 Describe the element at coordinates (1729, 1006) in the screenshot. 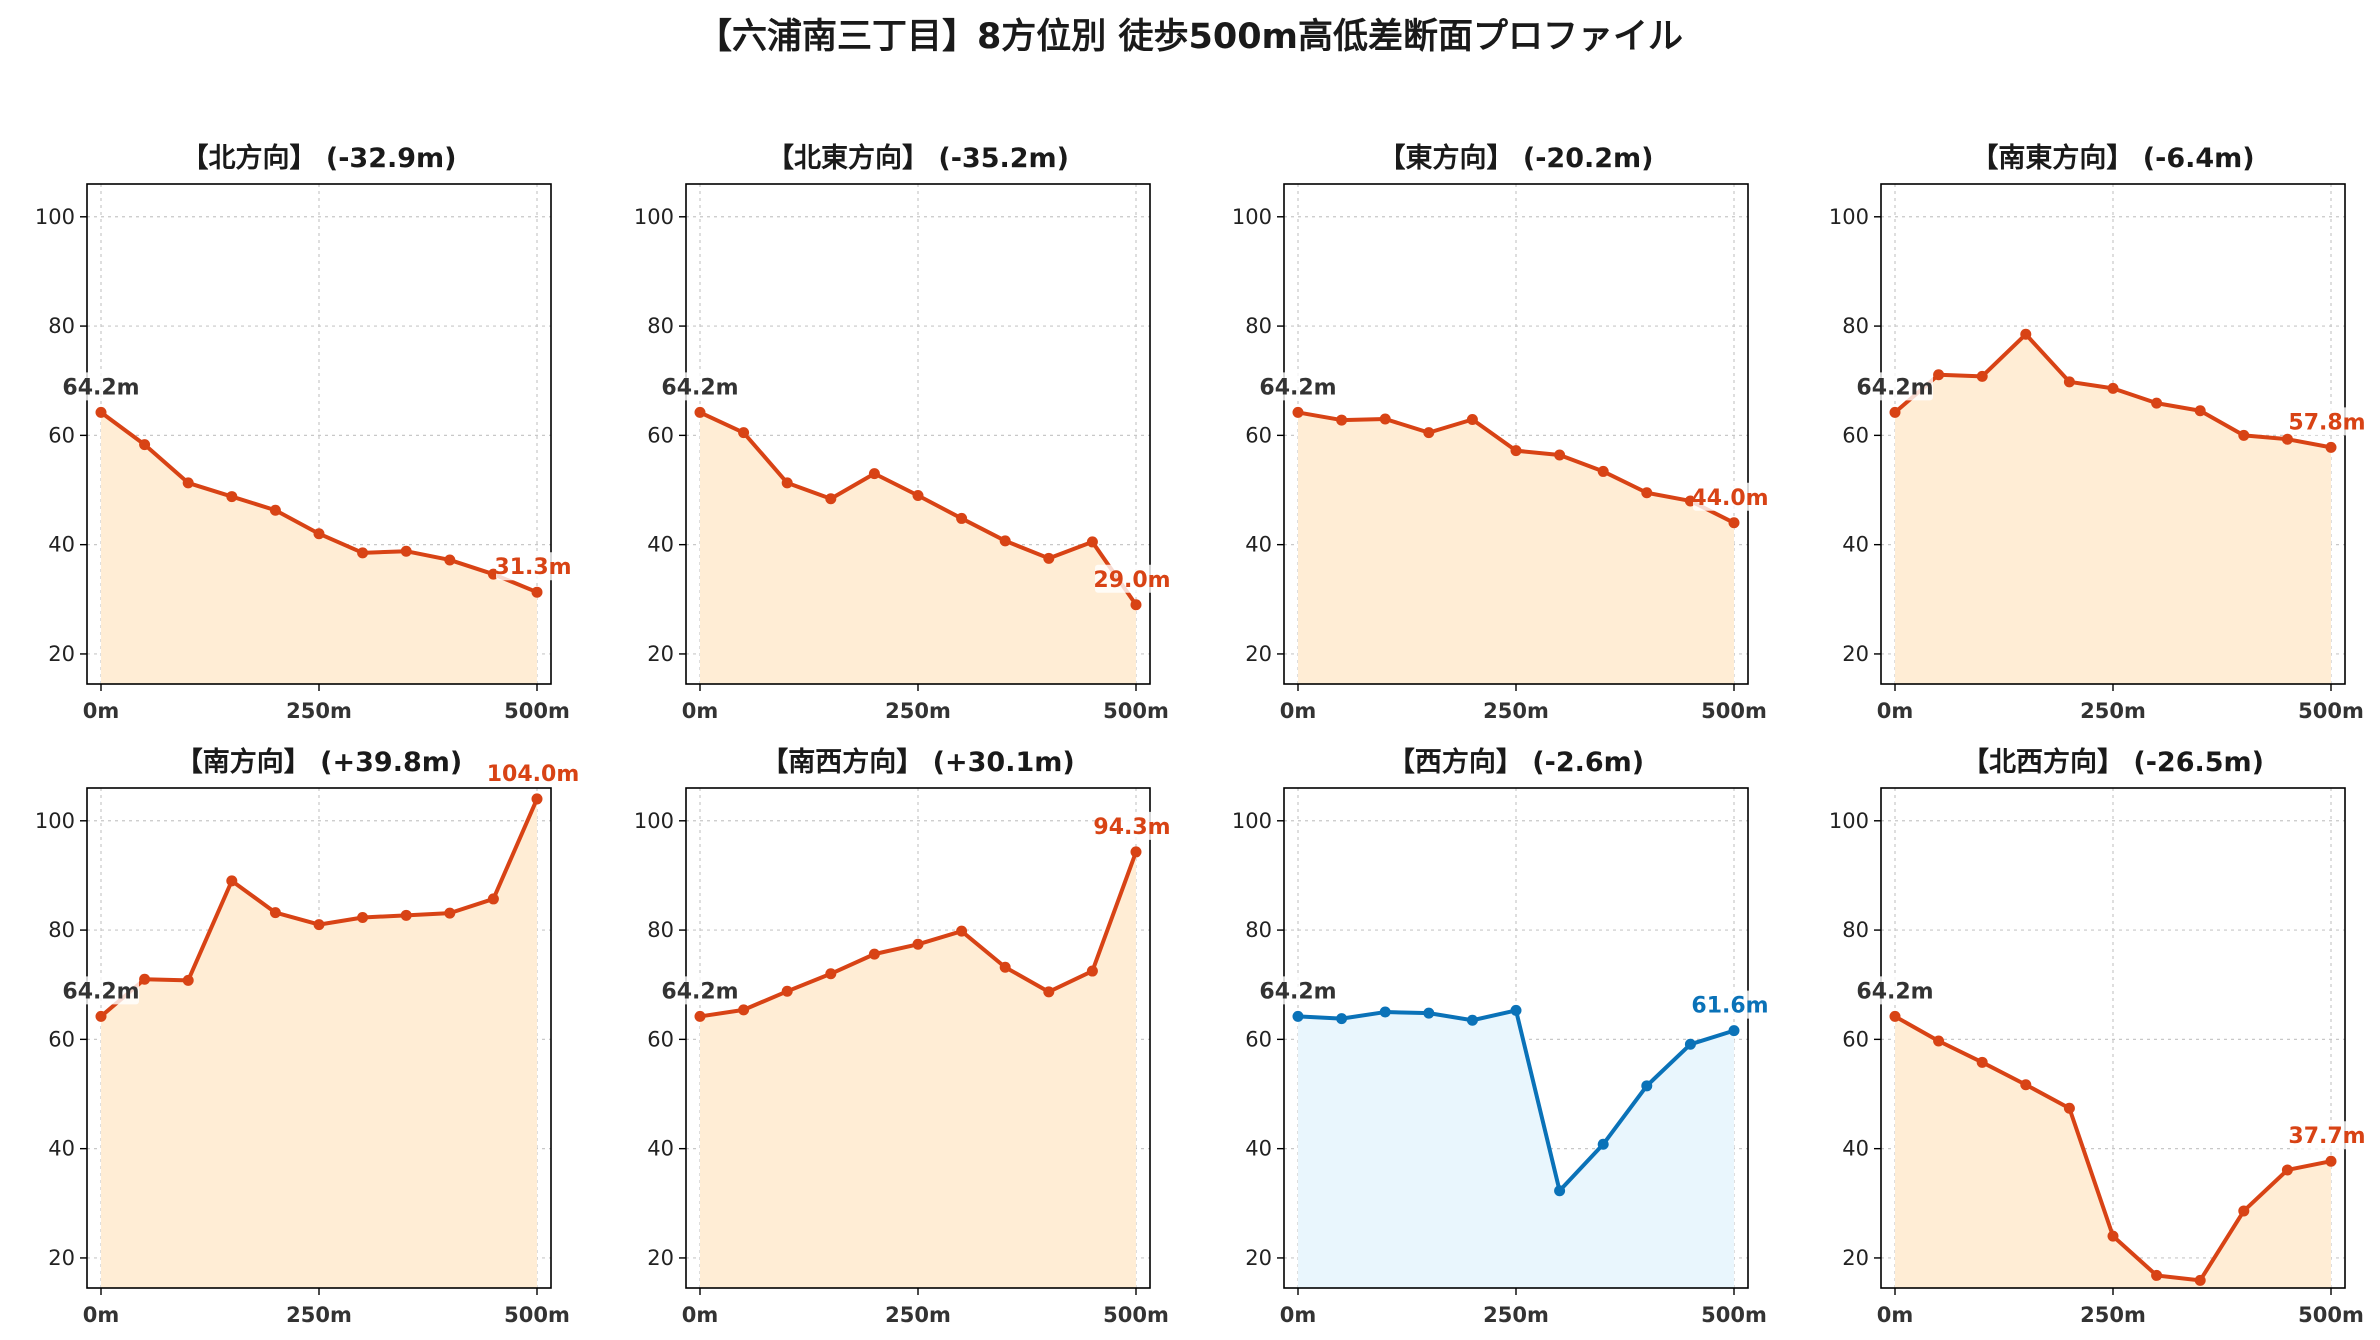

I see `end-label: 61.6m` at that location.